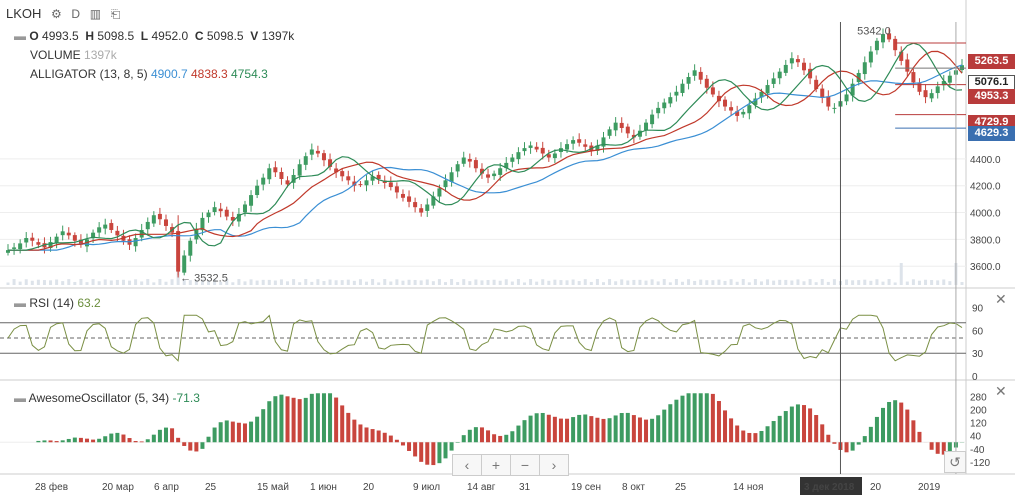 The image size is (1015, 497). What do you see at coordinates (1001, 299) in the screenshot?
I see `close-rsi-icon: ✕` at bounding box center [1001, 299].